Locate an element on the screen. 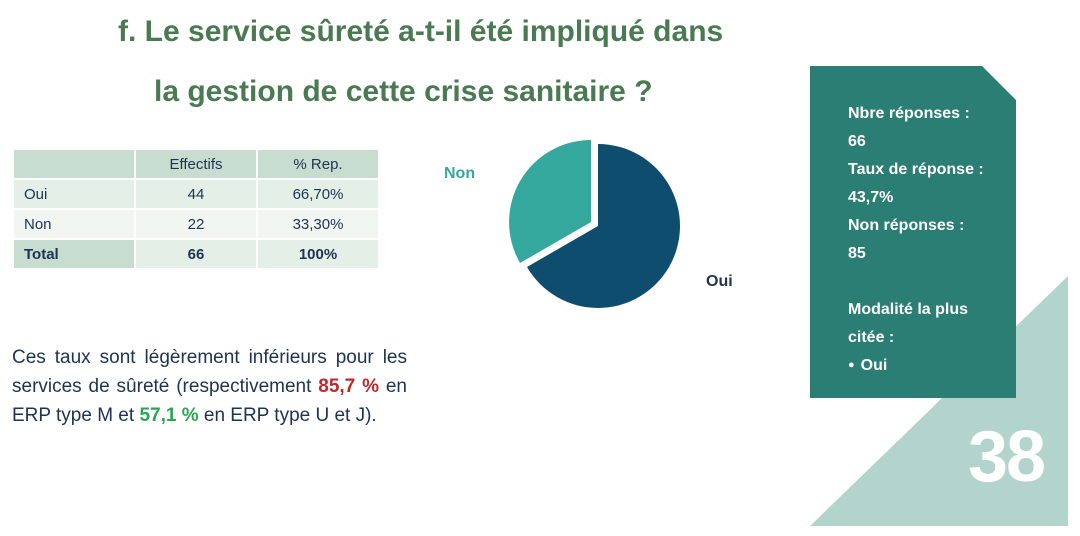 The image size is (1080, 536). panel-spacer is located at coordinates (925, 282).